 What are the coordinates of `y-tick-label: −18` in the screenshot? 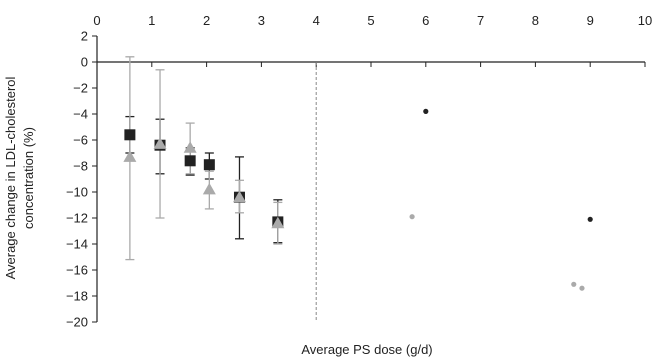 It's located at (77, 296).